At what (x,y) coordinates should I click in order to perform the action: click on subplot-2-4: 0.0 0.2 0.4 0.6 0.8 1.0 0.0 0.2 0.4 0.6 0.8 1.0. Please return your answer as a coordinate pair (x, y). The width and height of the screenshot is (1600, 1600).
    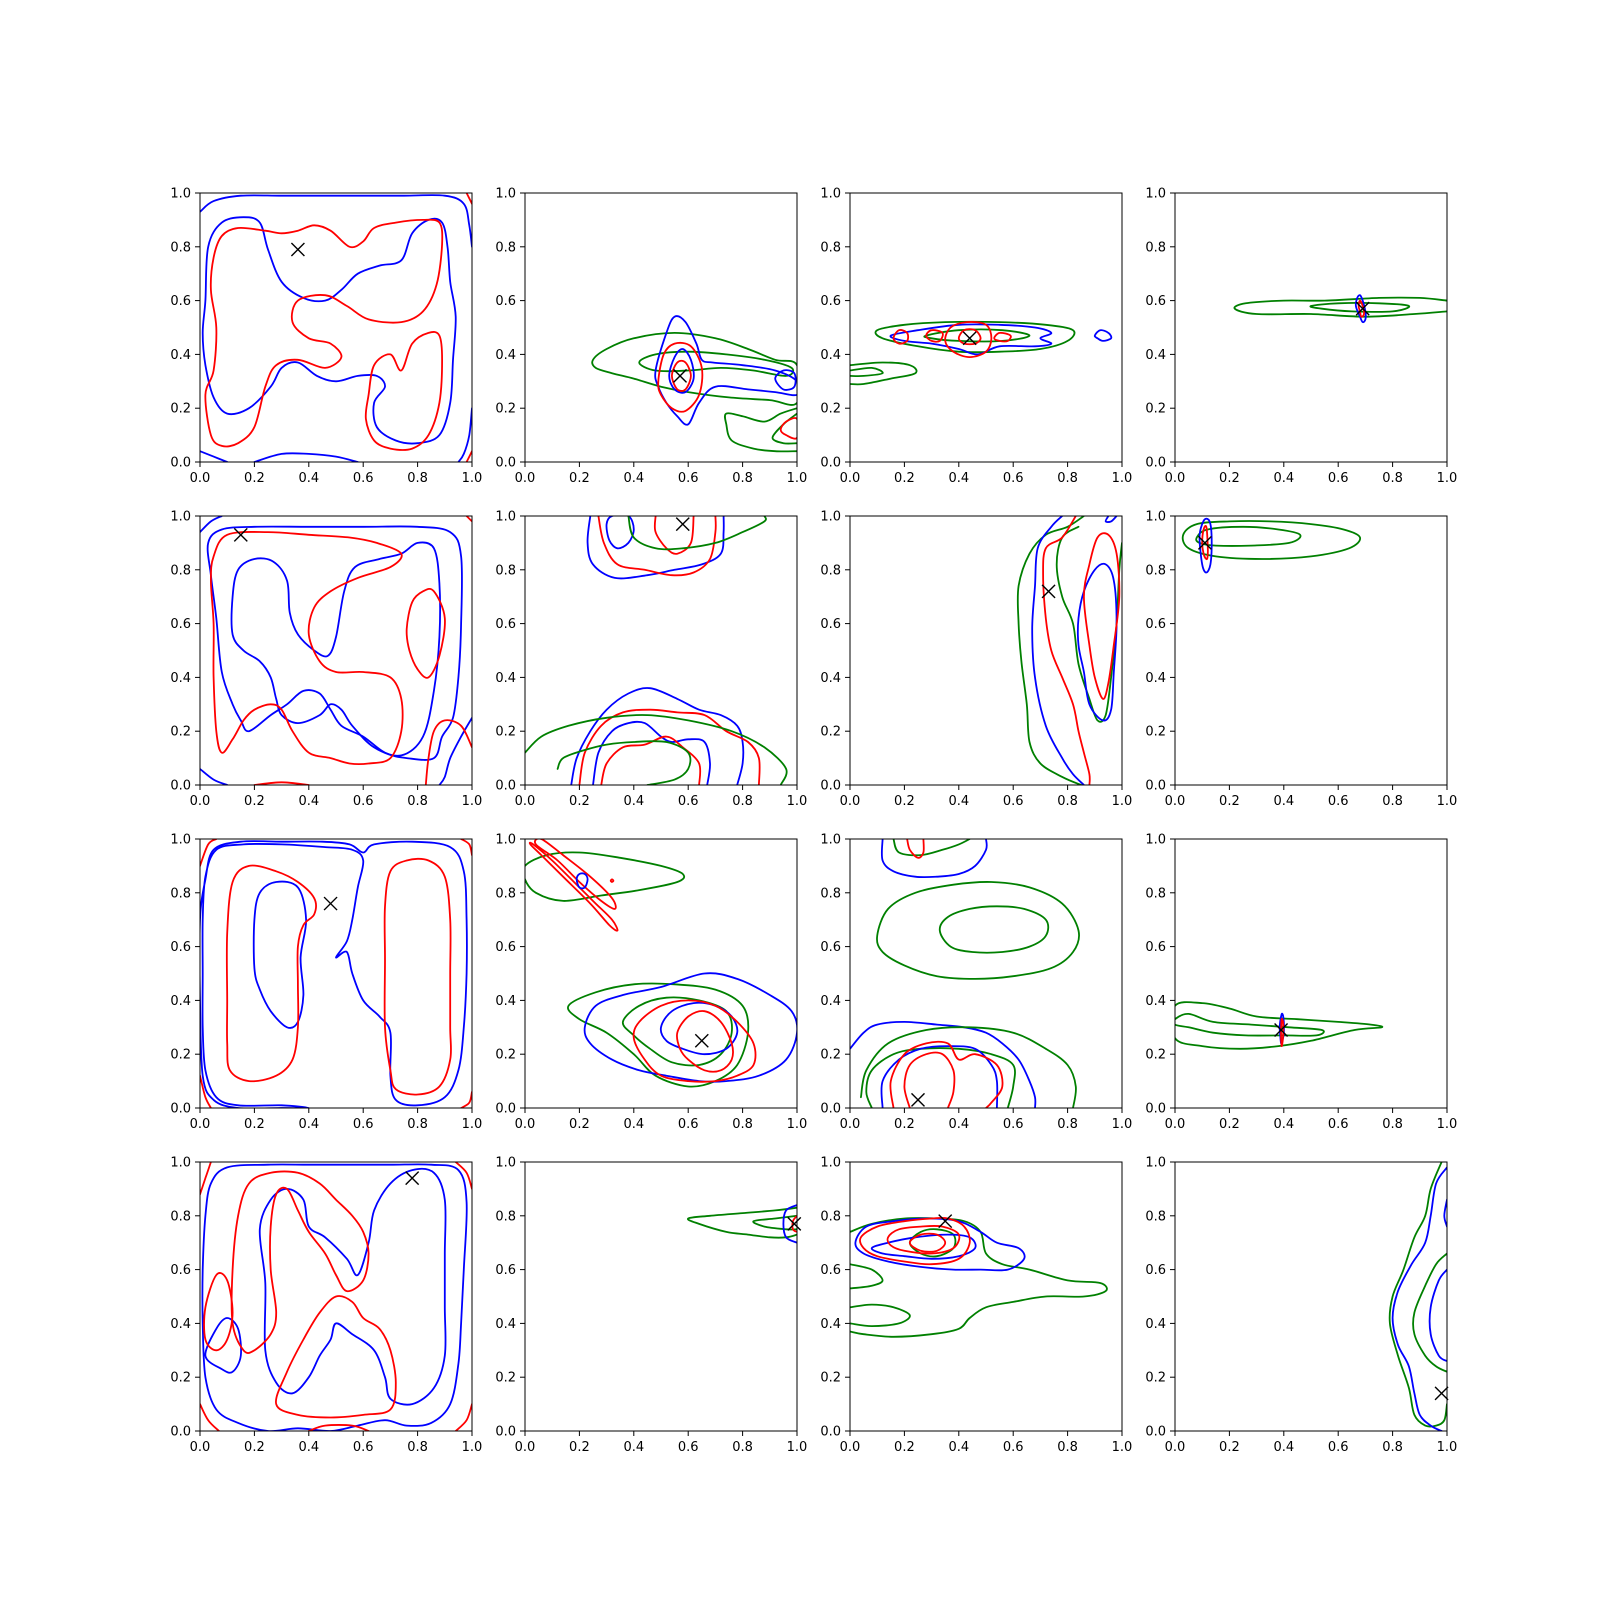
    Looking at the image, I should click on (1301, 660).